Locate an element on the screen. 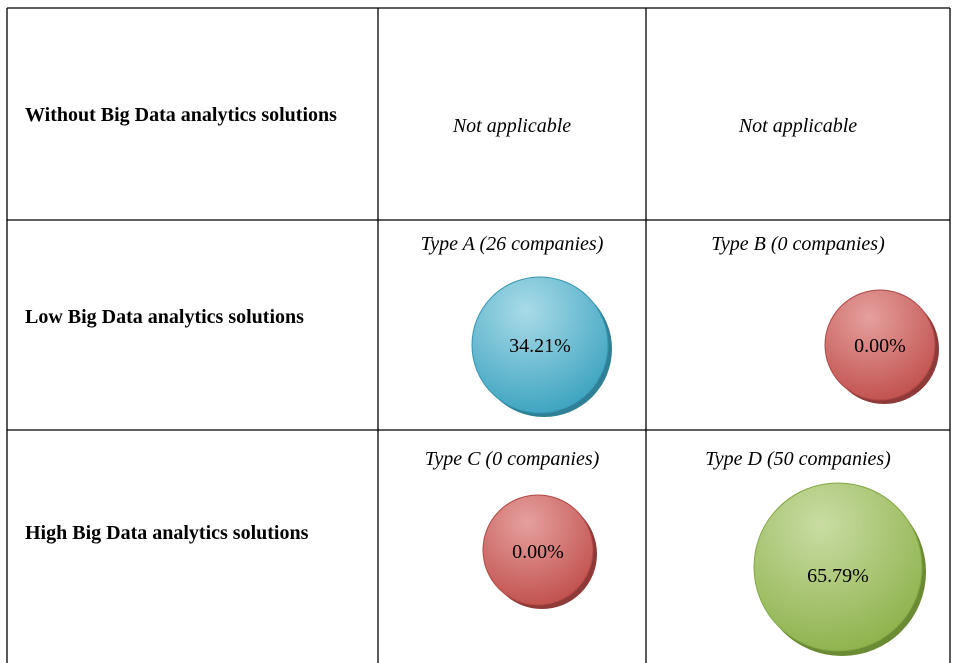  cell-value: 65.79% is located at coordinates (838, 576).